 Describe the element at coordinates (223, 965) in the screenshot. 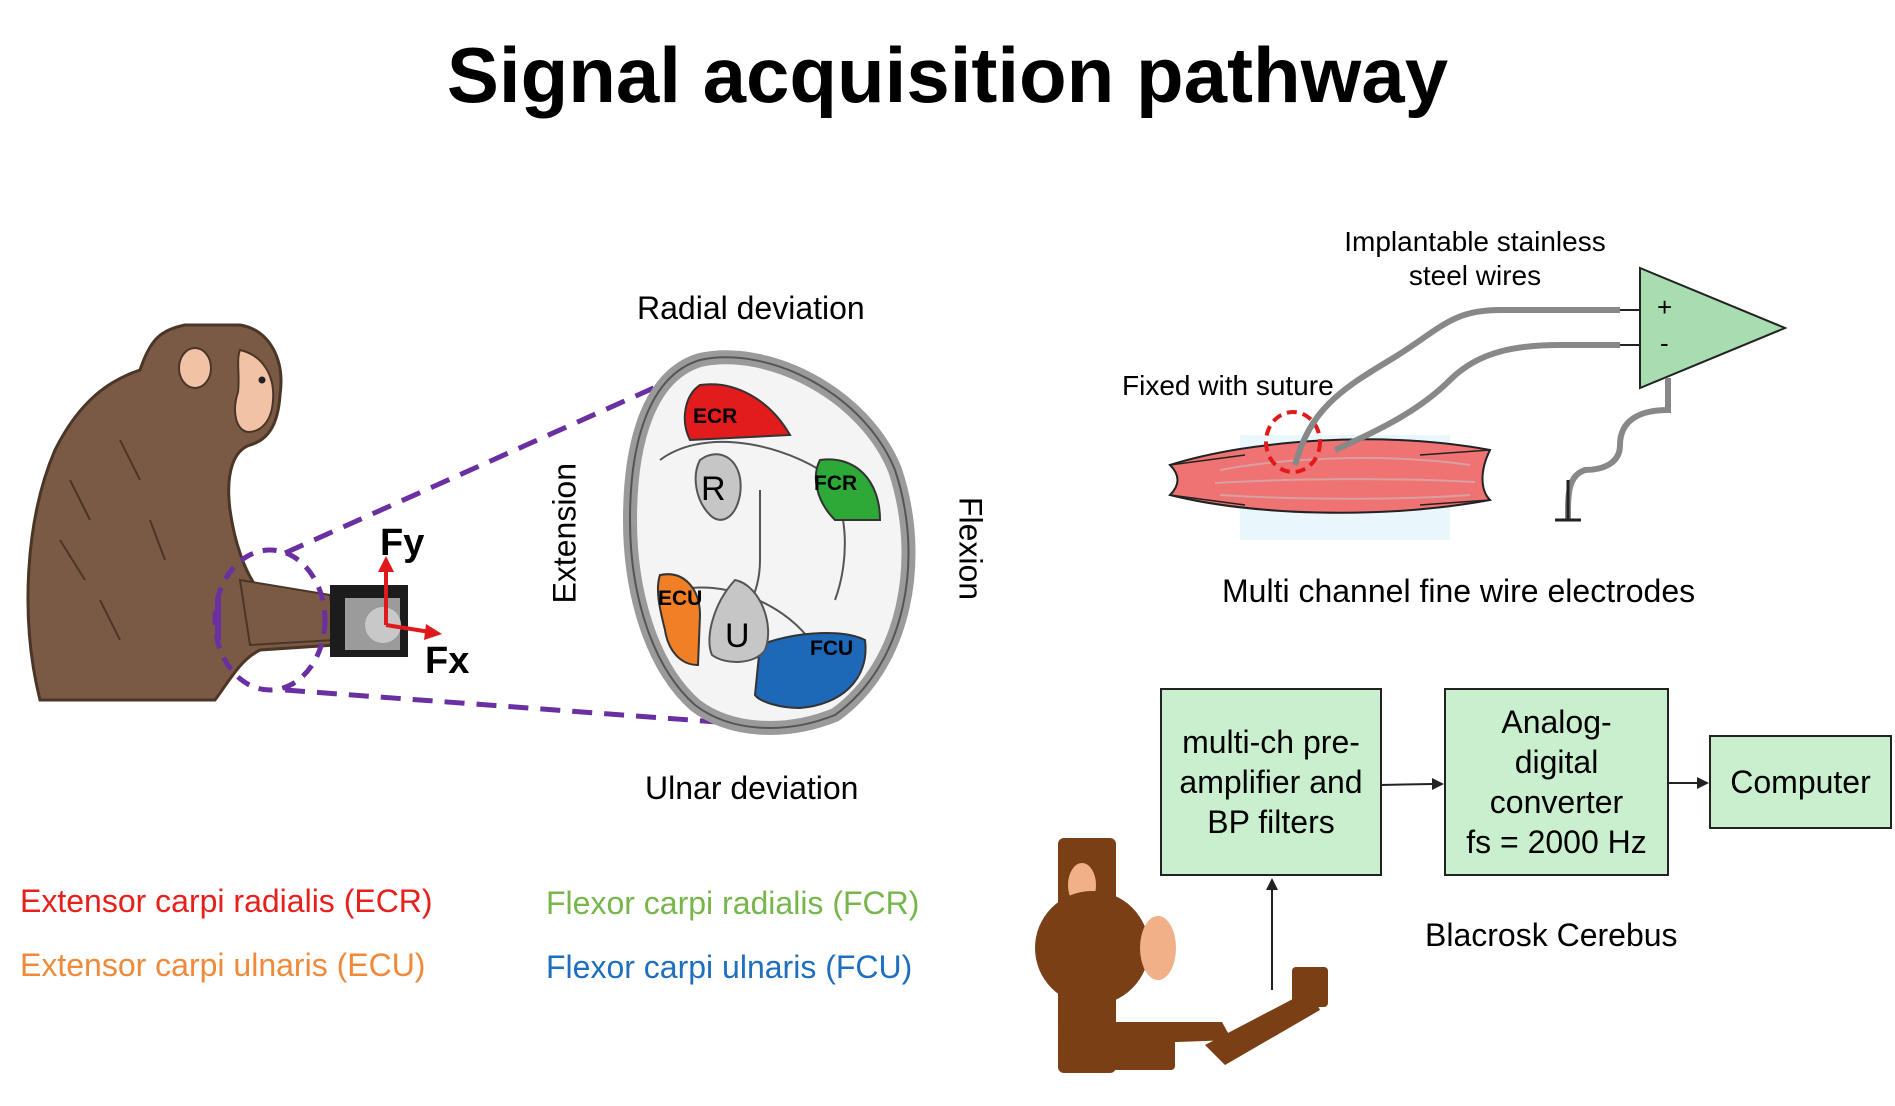

I see `legend-ecu: Extensor carpi ulnaris (ECU)` at that location.